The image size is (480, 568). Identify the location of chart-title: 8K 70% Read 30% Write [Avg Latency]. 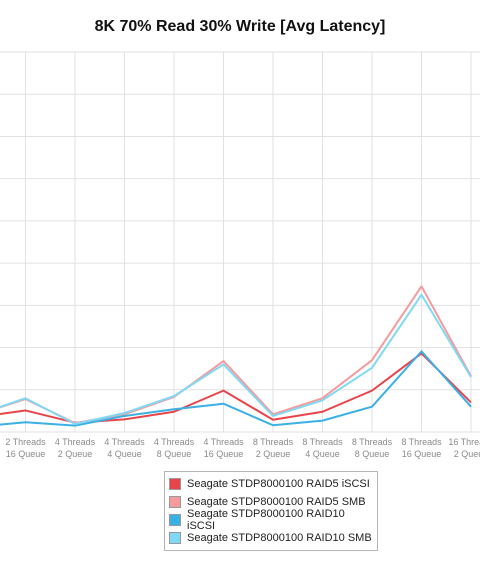
(240, 26).